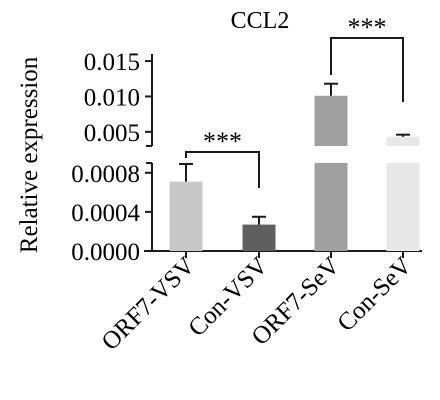  I want to click on x-tick-label: Con-SeV, so click(374, 294).